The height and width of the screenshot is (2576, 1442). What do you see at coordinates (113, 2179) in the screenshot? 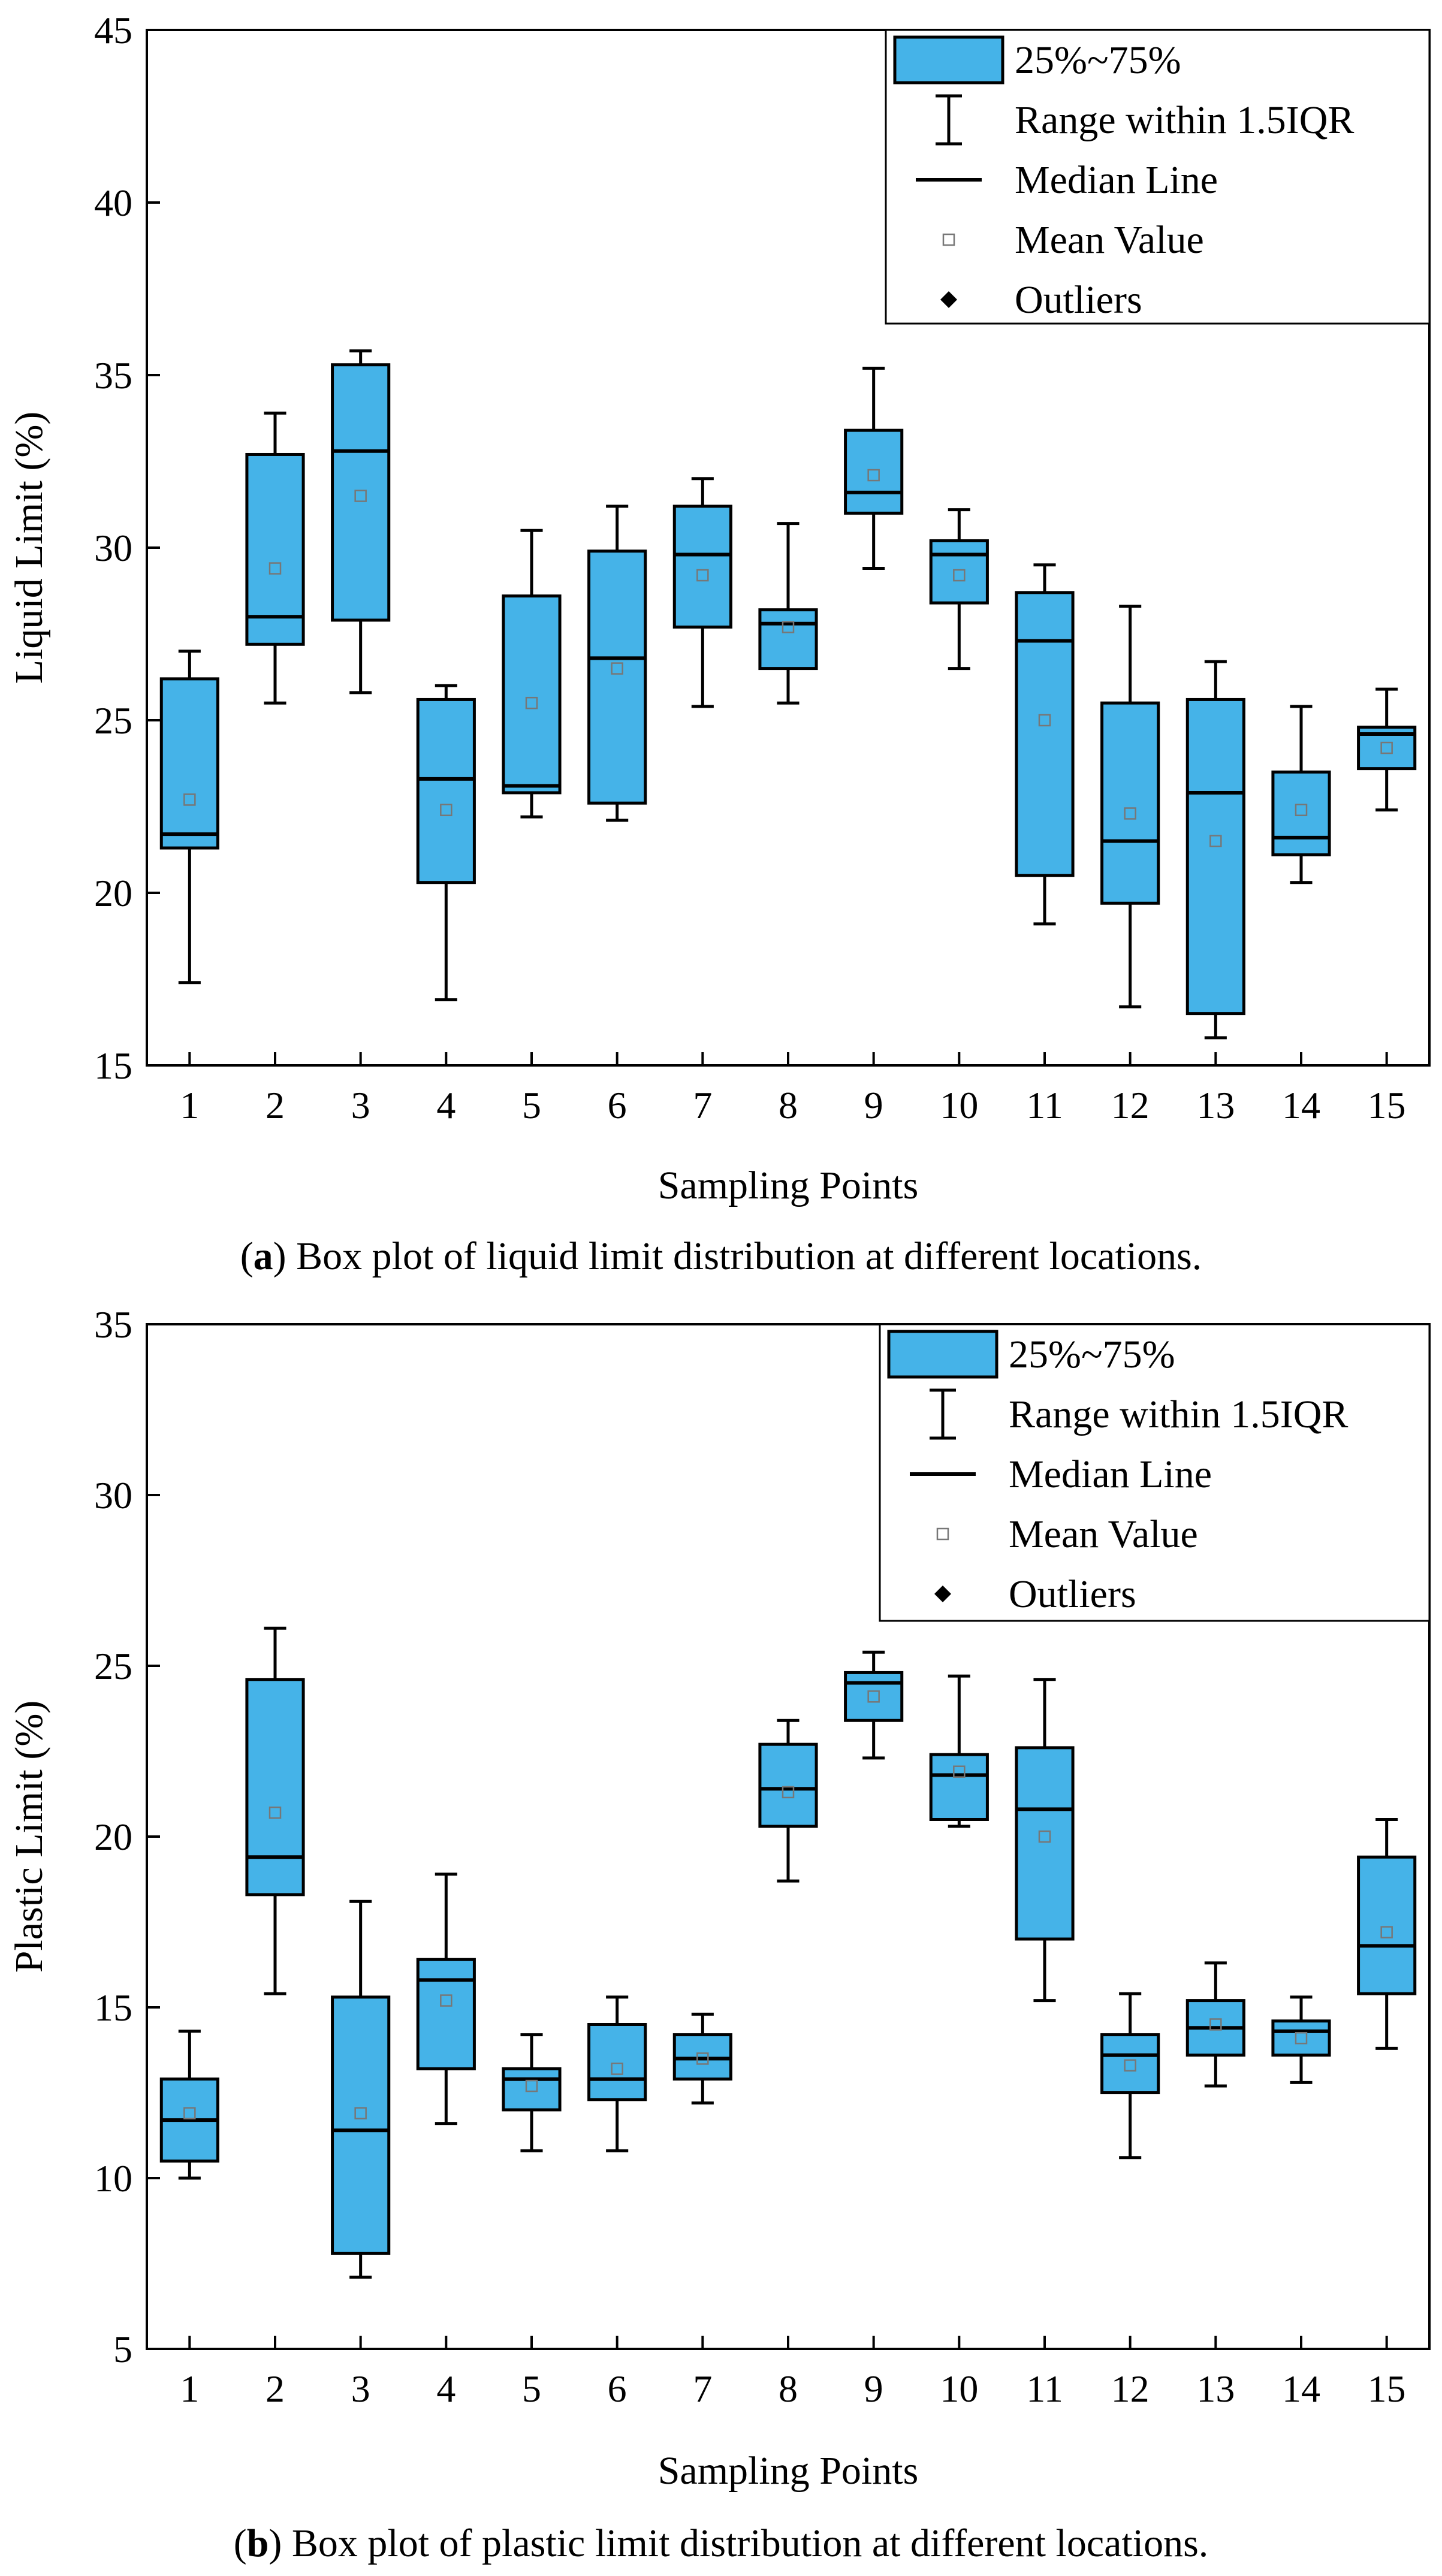
I see `y-tick-label: 10` at bounding box center [113, 2179].